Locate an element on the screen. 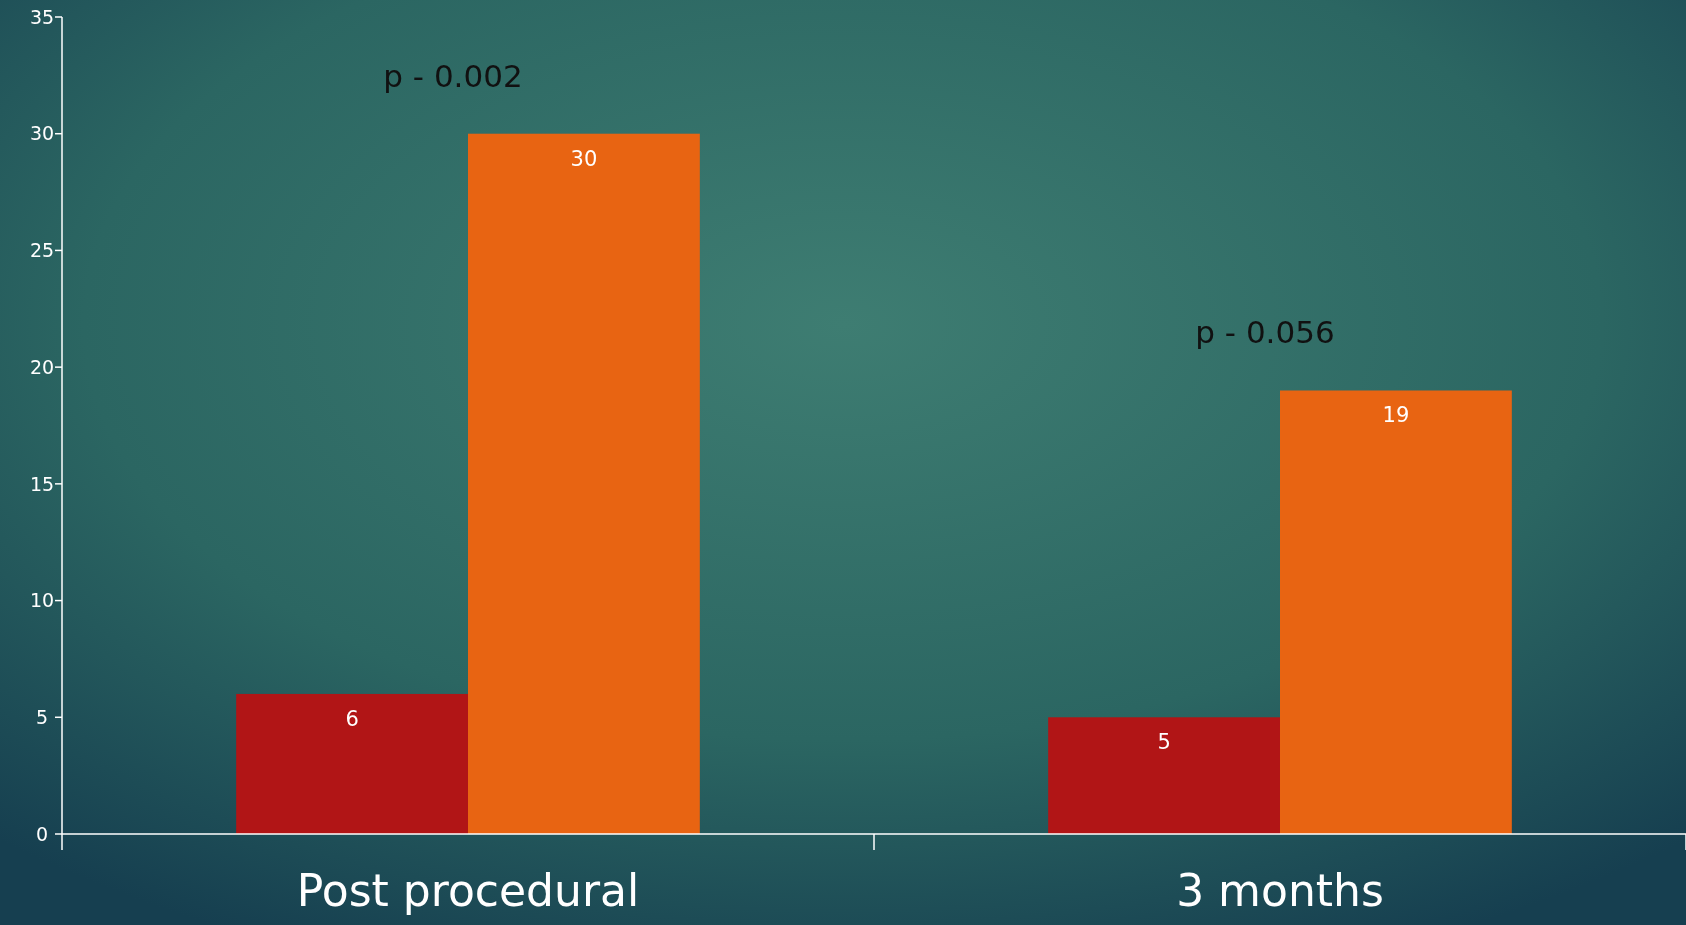 This screenshot has height=925, width=1686. y-tick-label: 0 is located at coordinates (42, 833).